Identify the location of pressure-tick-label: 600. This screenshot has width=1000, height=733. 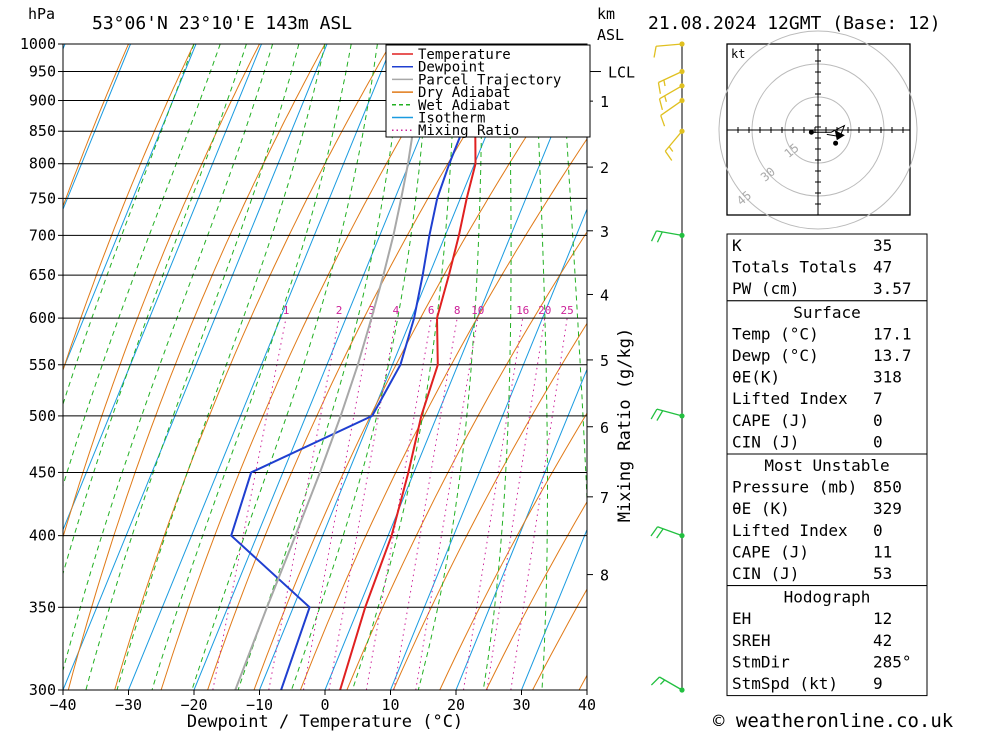
(42, 318).